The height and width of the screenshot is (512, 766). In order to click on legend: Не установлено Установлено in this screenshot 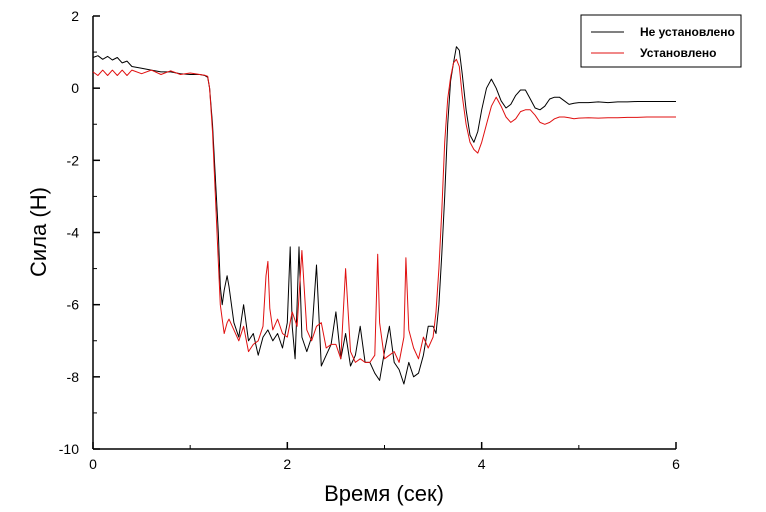, I will do `click(661, 41)`.